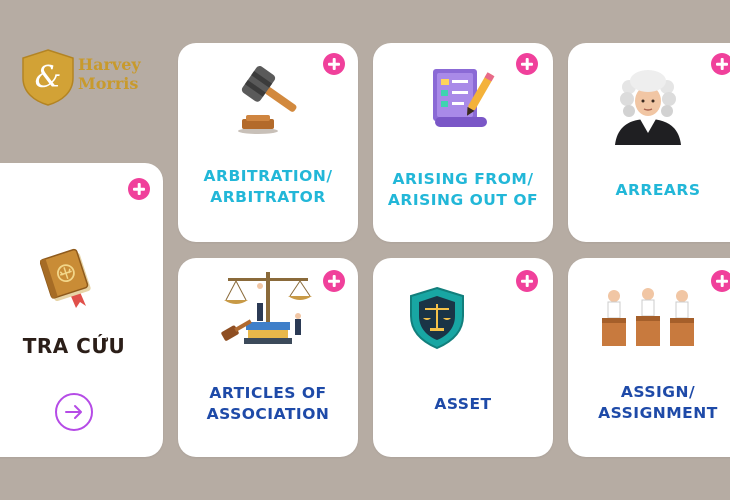  Describe the element at coordinates (74, 346) in the screenshot. I see `tra-cuu-title: TRA CỨU` at that location.